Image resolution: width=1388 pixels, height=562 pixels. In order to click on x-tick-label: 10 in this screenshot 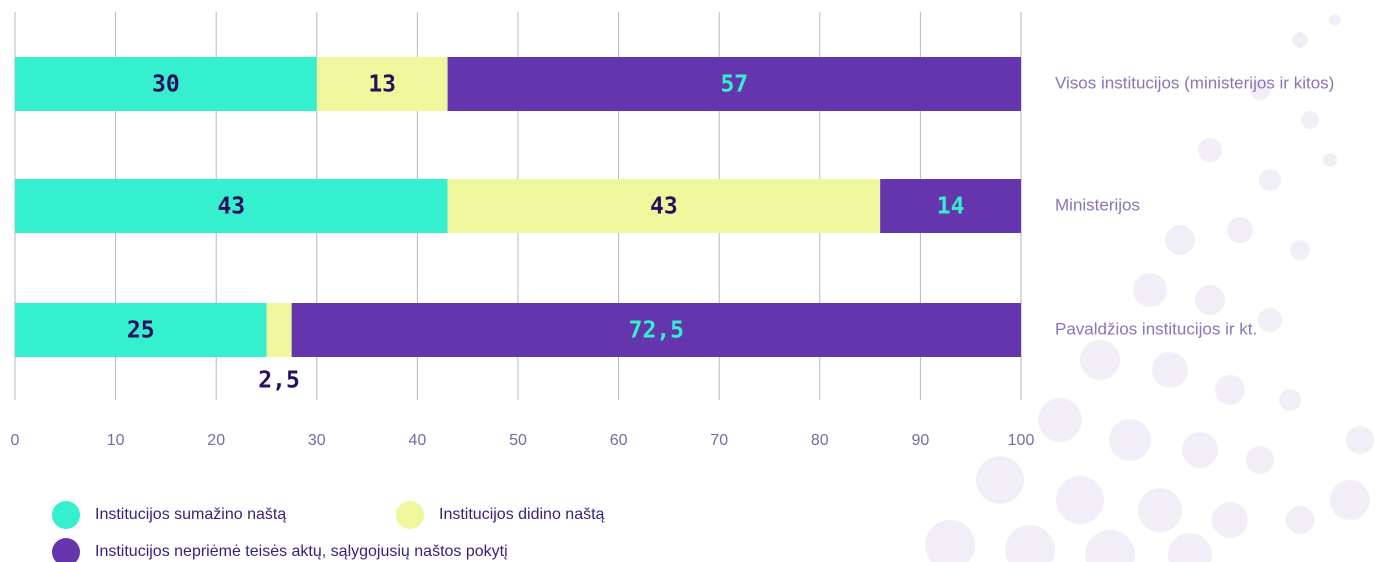, I will do `click(116, 440)`.